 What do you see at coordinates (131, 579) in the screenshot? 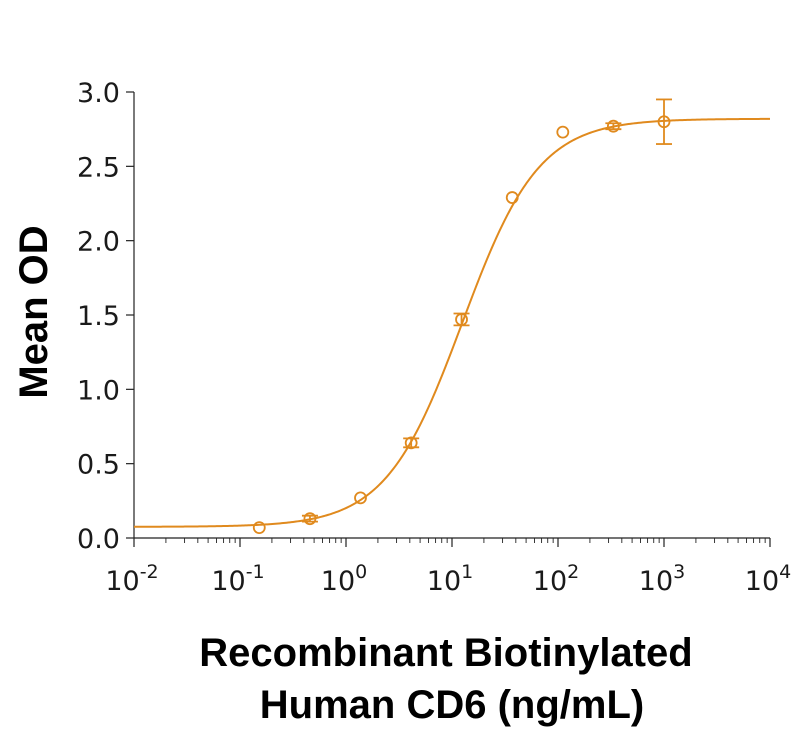
I see `x-tick-label: 10⁻²` at bounding box center [131, 579].